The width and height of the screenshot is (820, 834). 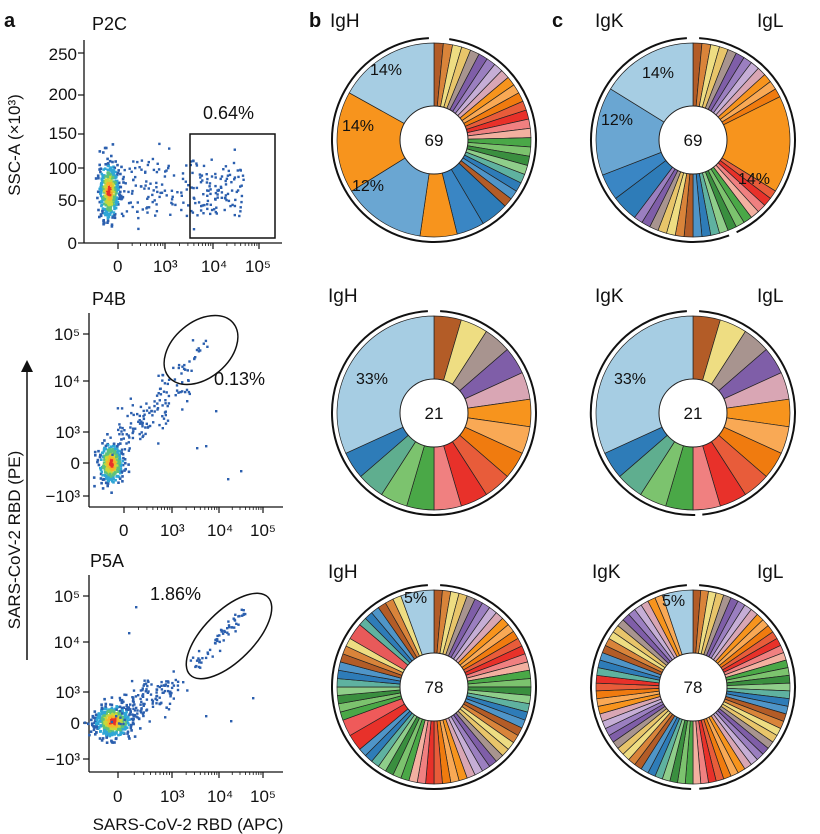 I want to click on gate-percent: 0.64%, so click(x=228, y=113).